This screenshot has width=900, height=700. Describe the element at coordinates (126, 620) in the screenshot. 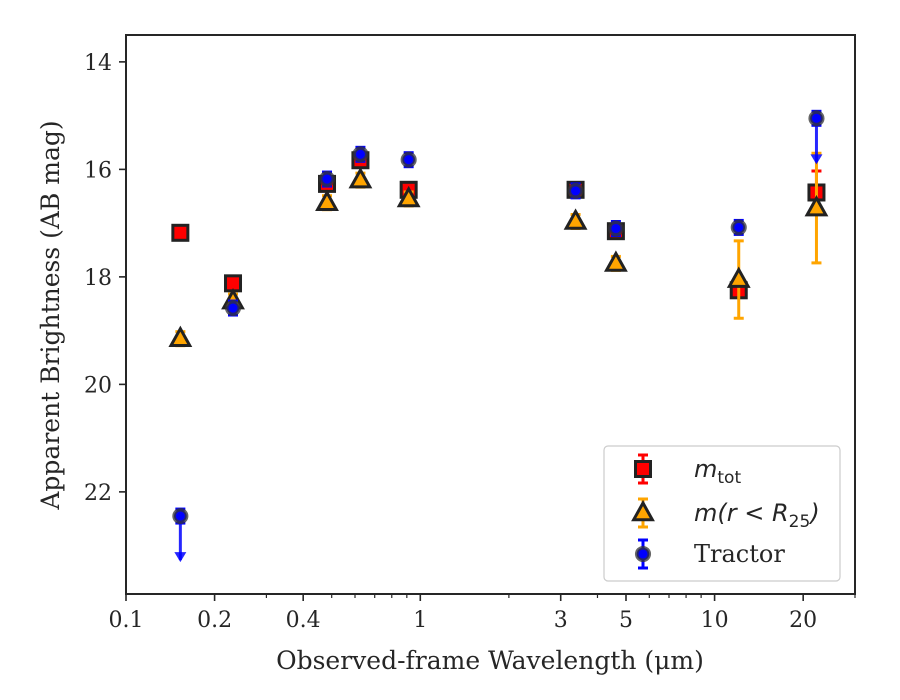

I see `x-tick-label: 0.1` at that location.